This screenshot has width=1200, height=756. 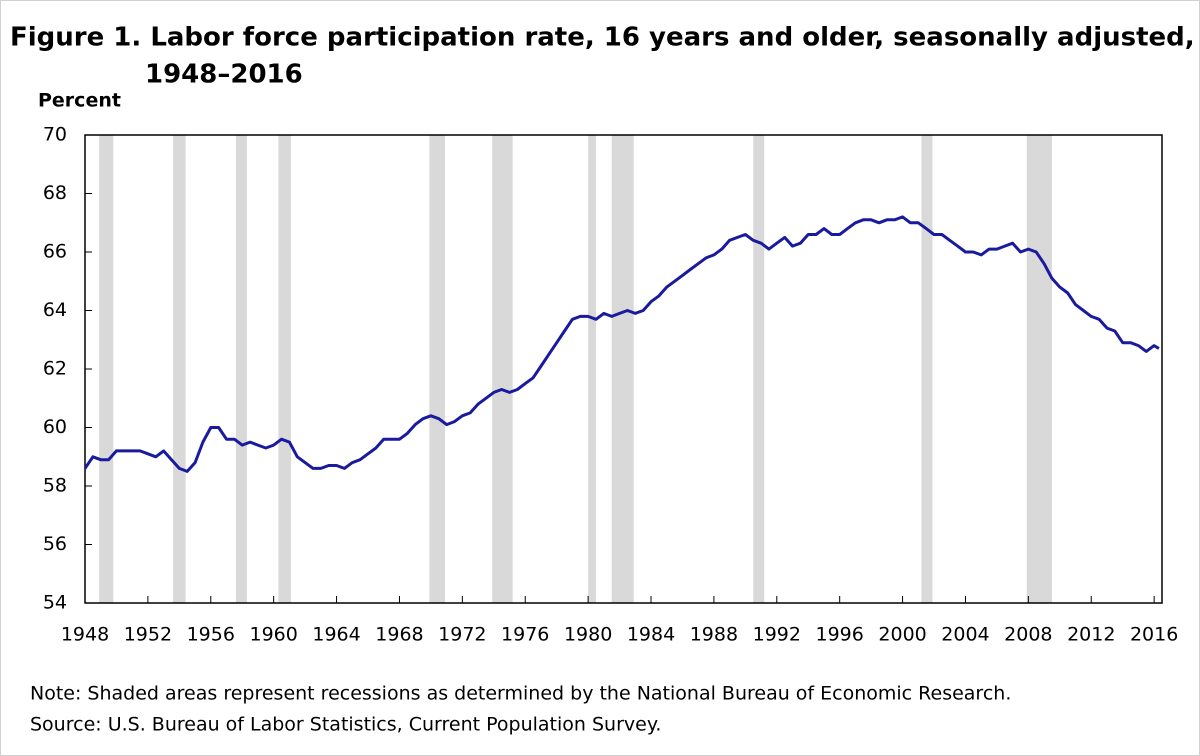 What do you see at coordinates (714, 635) in the screenshot?
I see `x-tick-label: 1988` at bounding box center [714, 635].